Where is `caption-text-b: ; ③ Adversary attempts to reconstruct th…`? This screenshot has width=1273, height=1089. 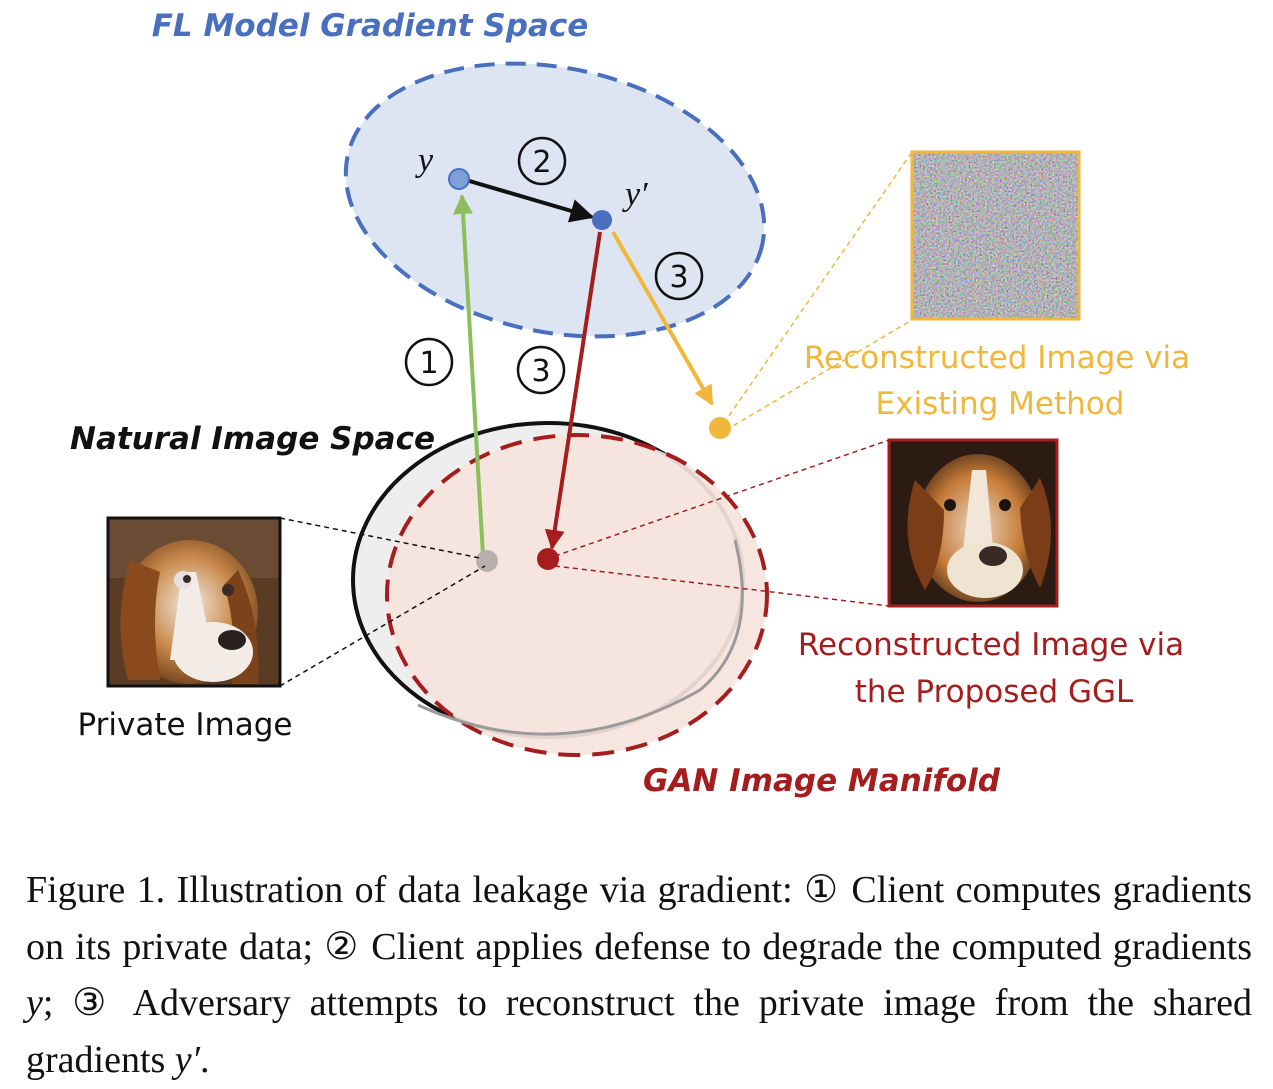
caption-text-b: ; ③ Adversary attempts to reconstruct th… is located at coordinates (639, 1031).